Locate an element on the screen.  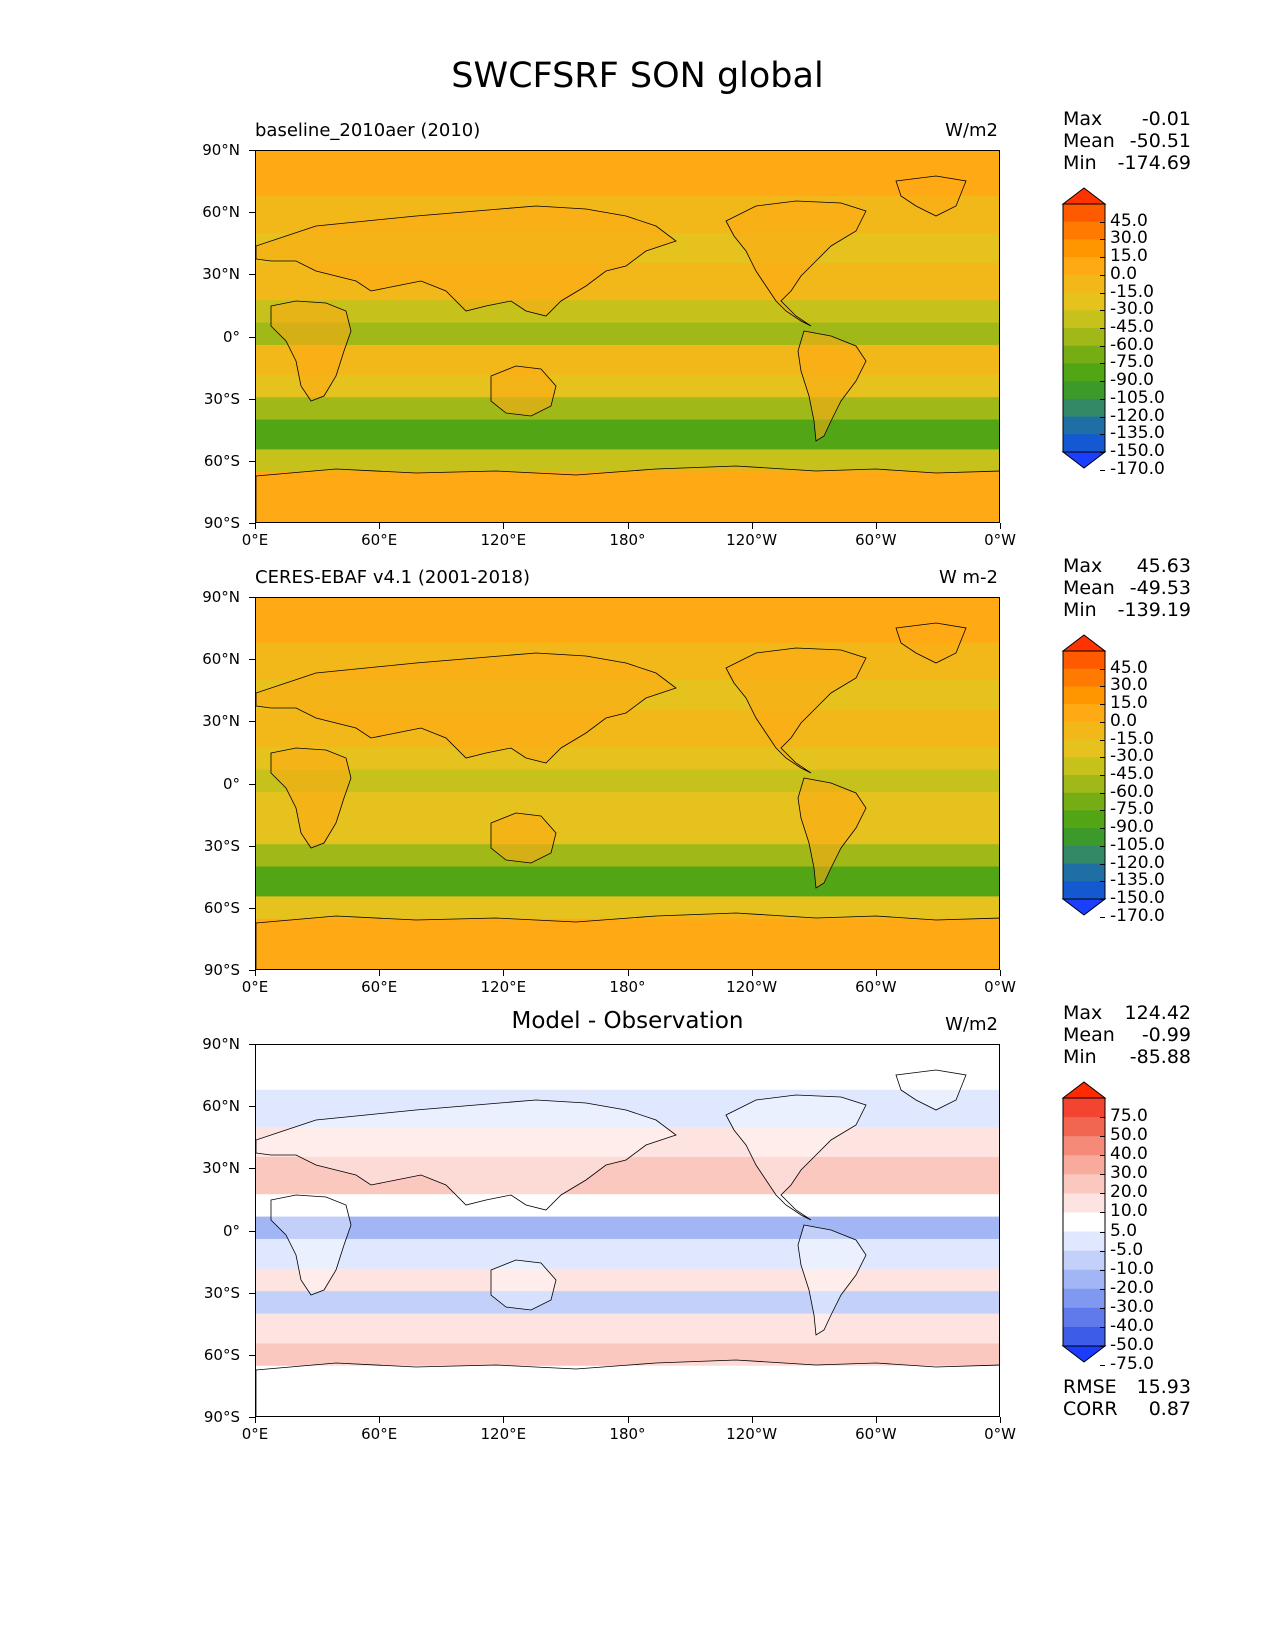
colorbar-level-label: 20.0 is located at coordinates (1129, 1192).